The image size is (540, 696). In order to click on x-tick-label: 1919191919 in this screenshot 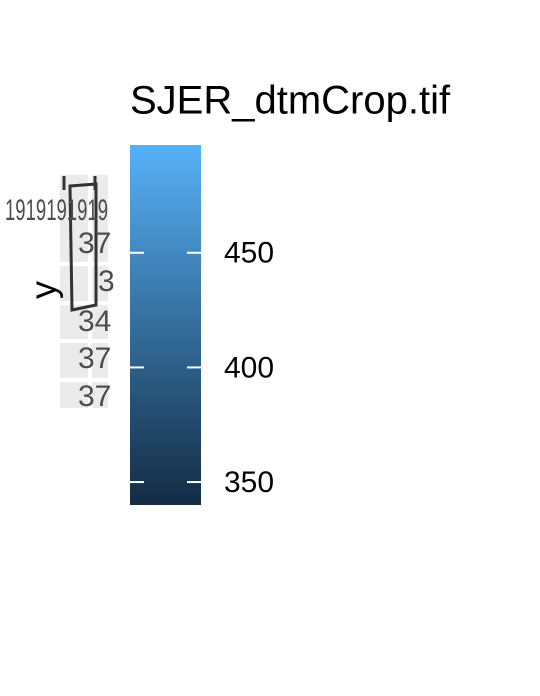, I will do `click(56, 210)`.